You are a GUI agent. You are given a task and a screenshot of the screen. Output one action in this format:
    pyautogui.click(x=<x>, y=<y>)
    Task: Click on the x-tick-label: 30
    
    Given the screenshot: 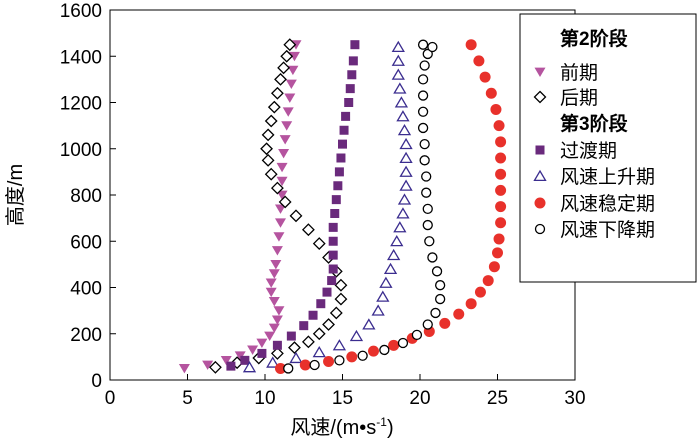 What is the action you would take?
    pyautogui.click(x=574, y=398)
    